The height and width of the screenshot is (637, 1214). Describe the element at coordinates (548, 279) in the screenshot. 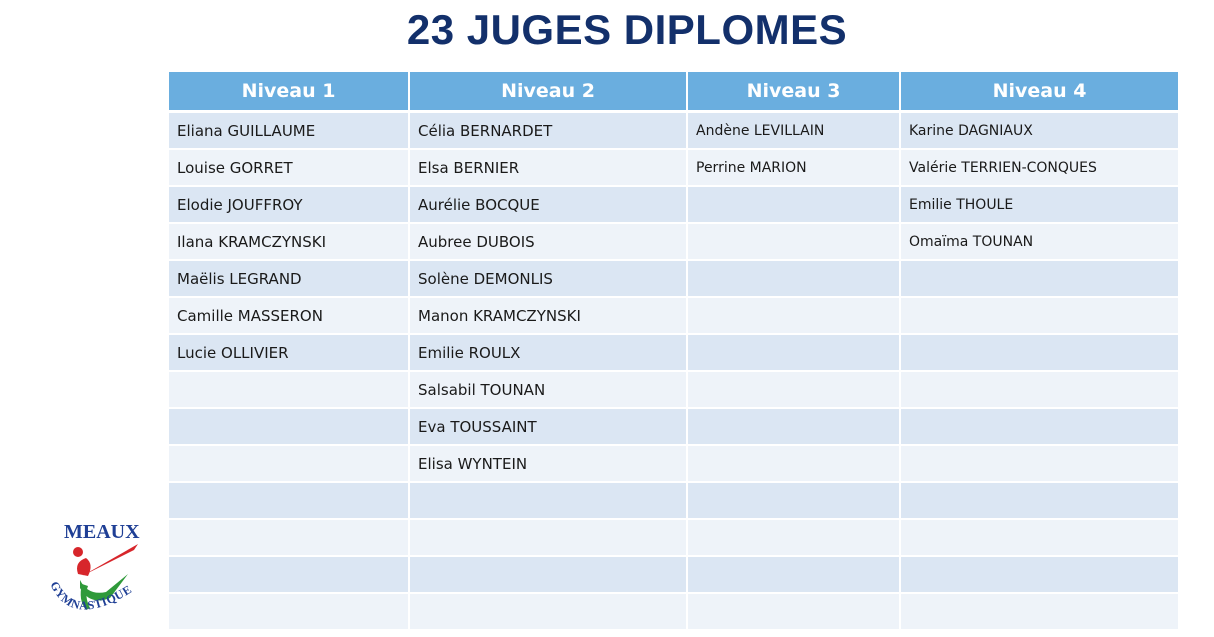

I see `table-cell: Solène DEMONLIS` at that location.